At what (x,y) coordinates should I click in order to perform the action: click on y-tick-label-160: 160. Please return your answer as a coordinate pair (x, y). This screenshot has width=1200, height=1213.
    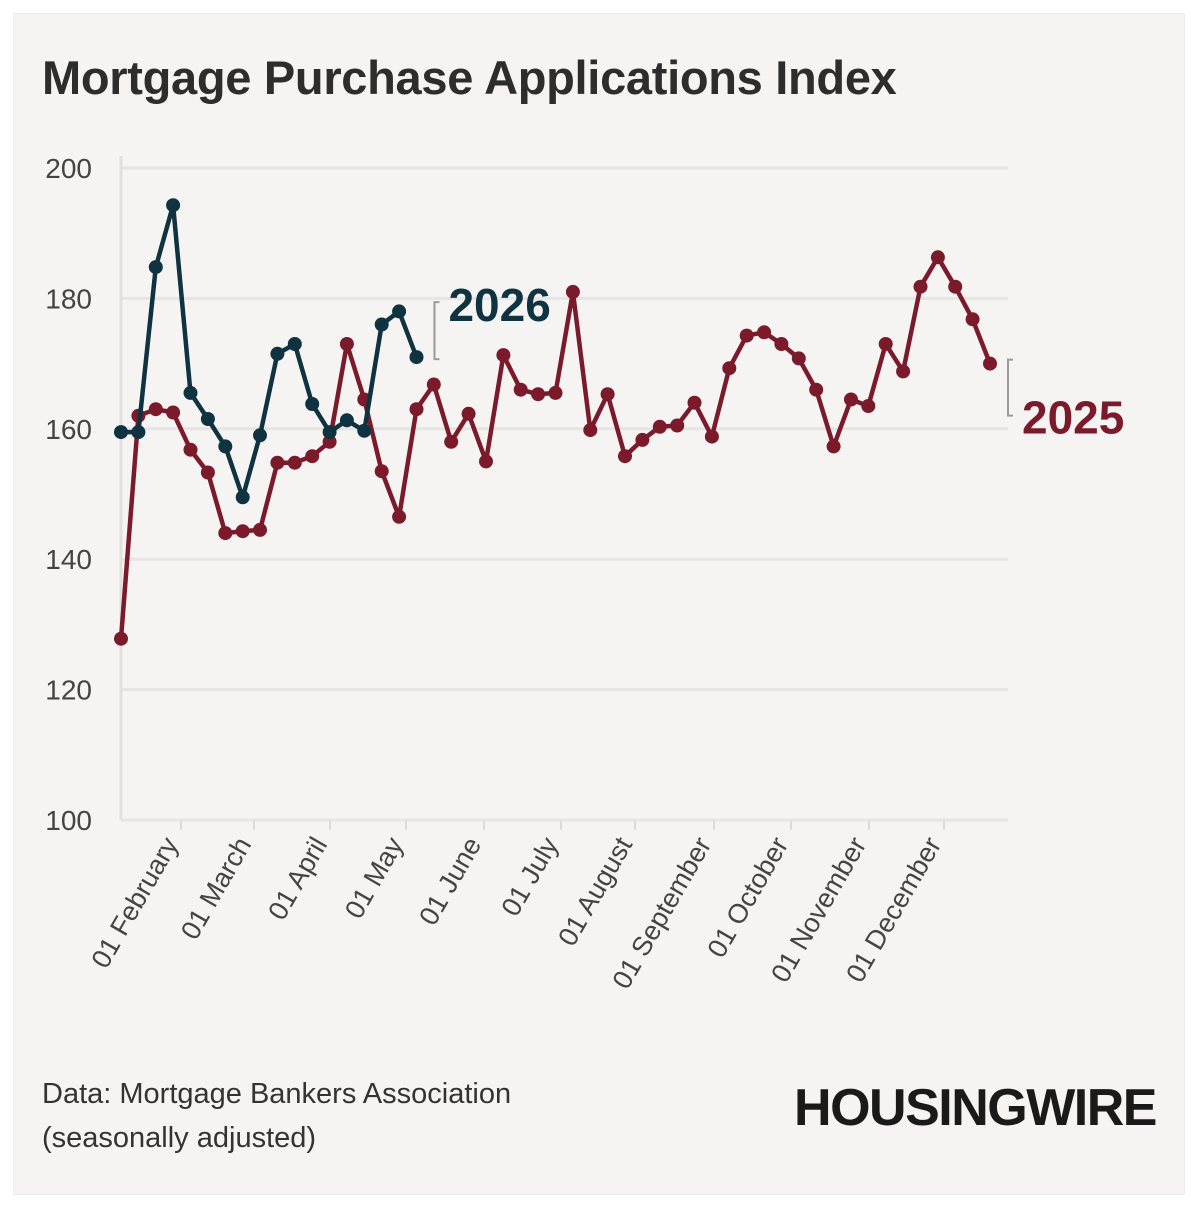
    Looking at the image, I should click on (68, 429).